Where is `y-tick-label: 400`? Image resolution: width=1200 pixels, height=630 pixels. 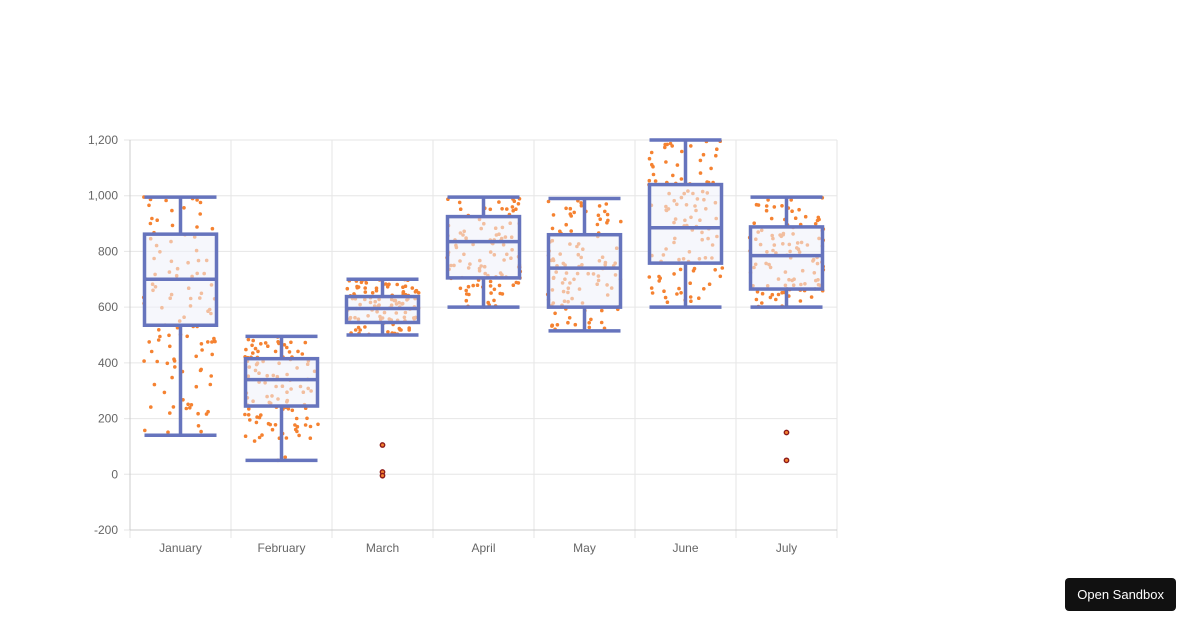
y-tick-label: 400 is located at coordinates (108, 363).